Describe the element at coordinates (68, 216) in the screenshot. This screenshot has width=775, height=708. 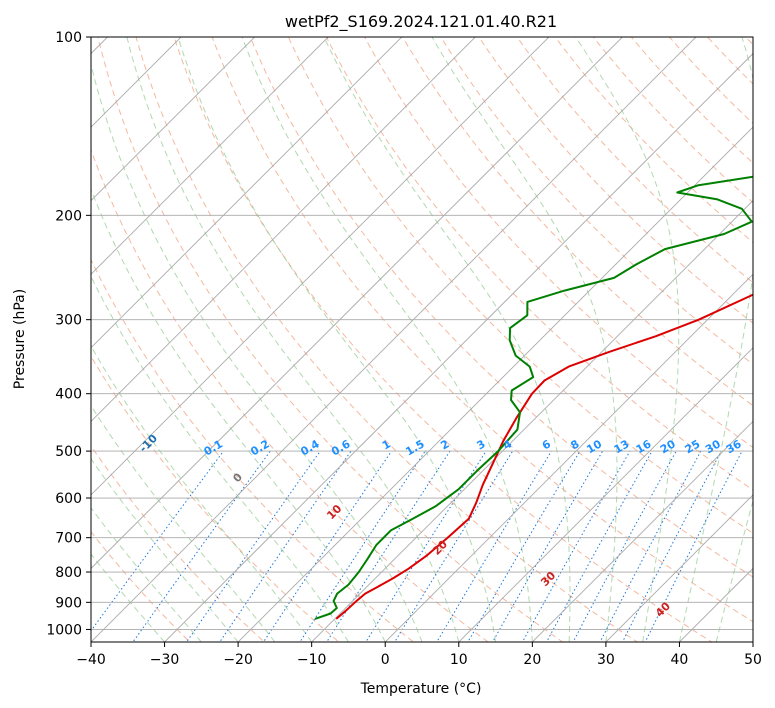
I see `y-tick-label: 200` at that location.